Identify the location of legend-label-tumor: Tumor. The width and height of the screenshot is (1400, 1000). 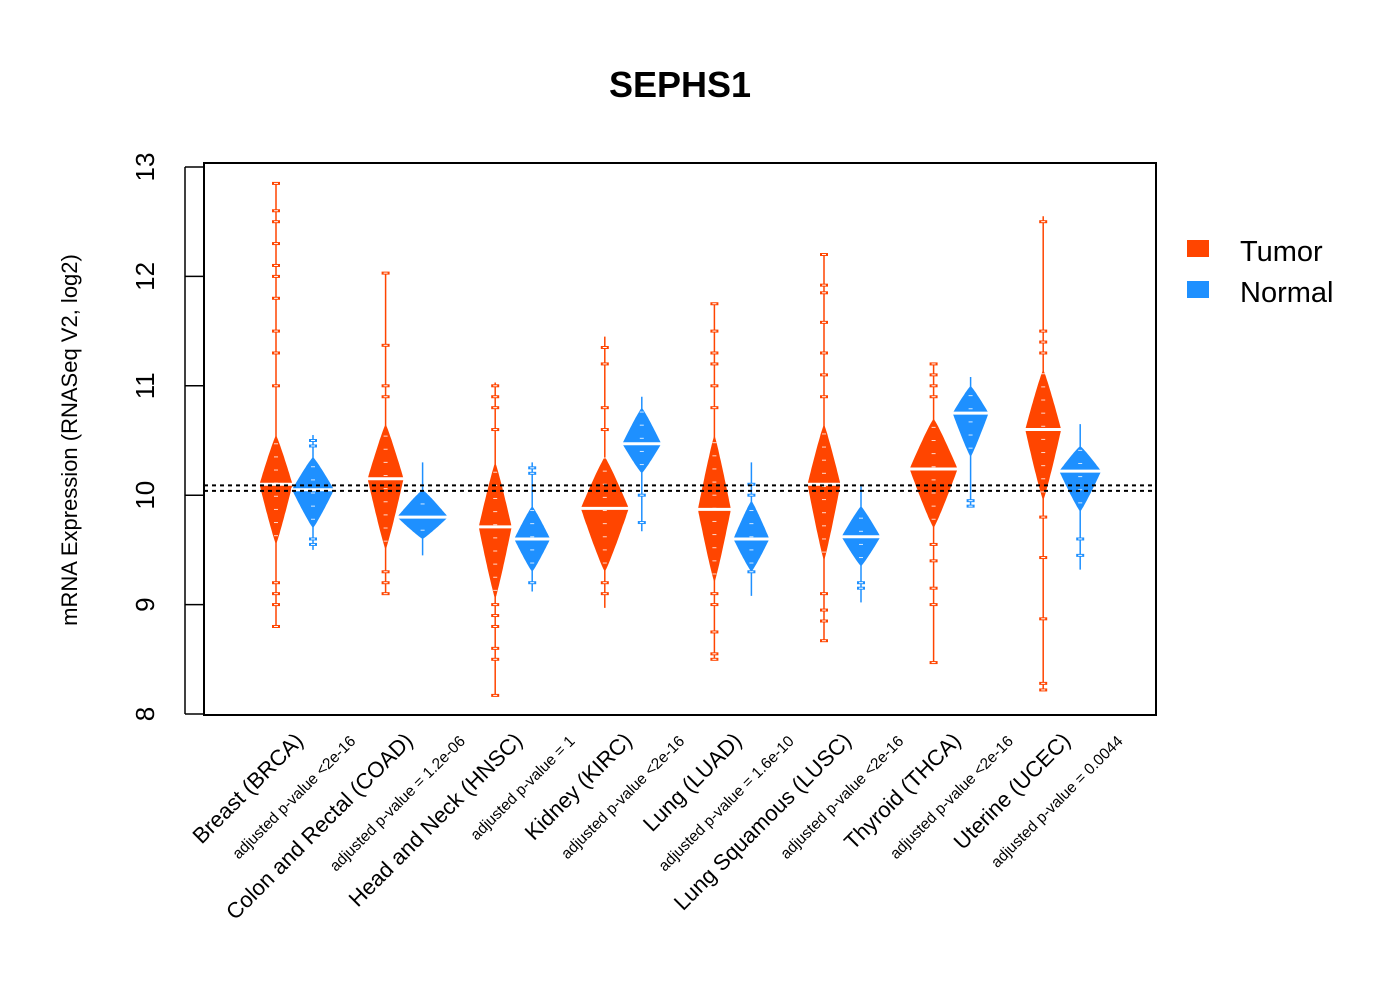
(1281, 252).